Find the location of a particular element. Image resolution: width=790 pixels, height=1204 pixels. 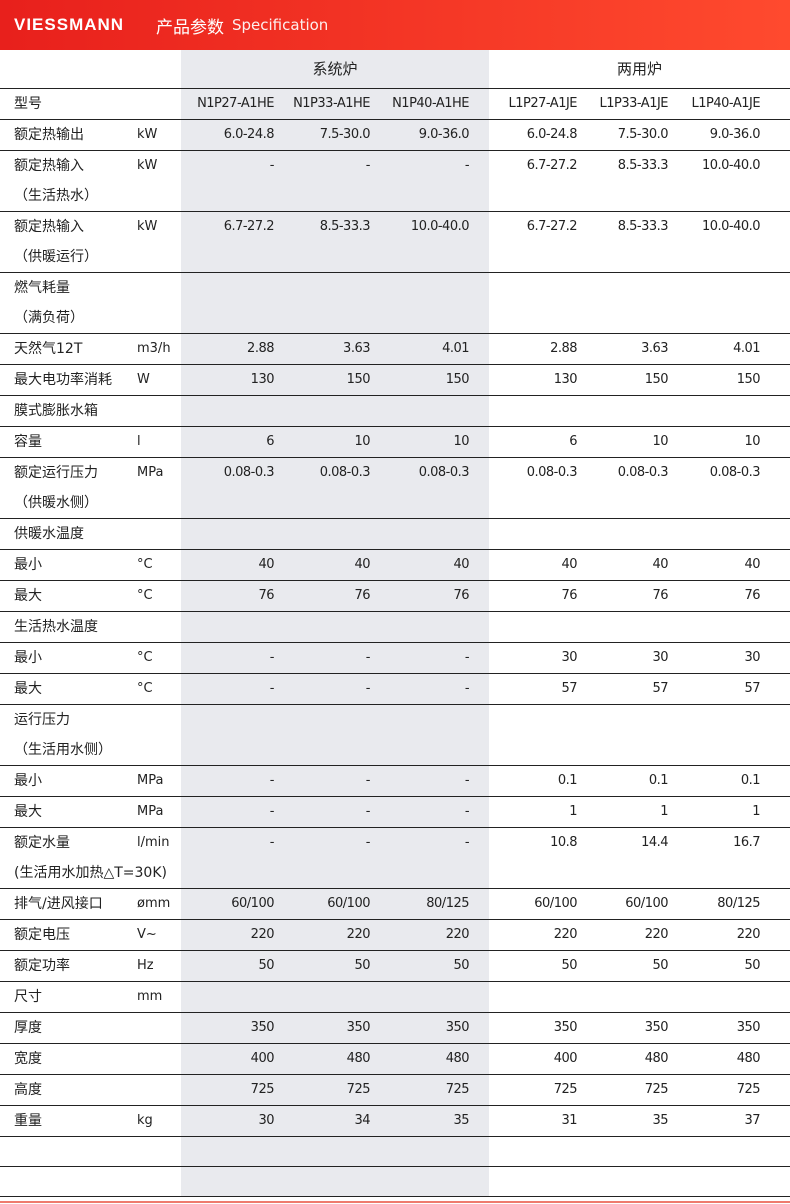

value-cell: 50 is located at coordinates (734, 966).